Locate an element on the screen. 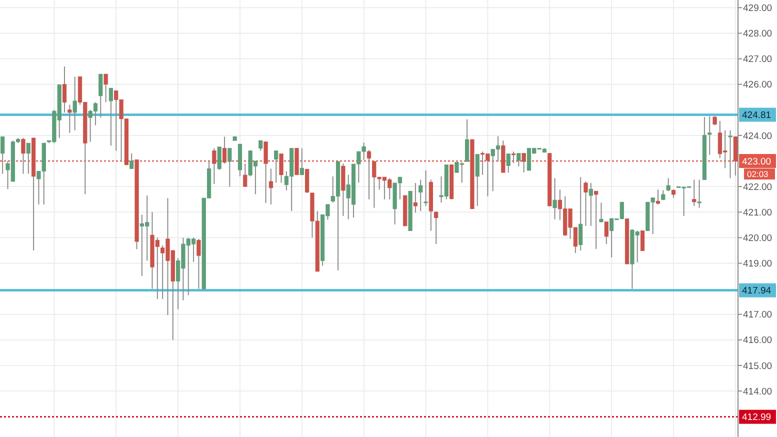 Image resolution: width=777 pixels, height=437 pixels. y-tick-label: 422.00 is located at coordinates (757, 187).